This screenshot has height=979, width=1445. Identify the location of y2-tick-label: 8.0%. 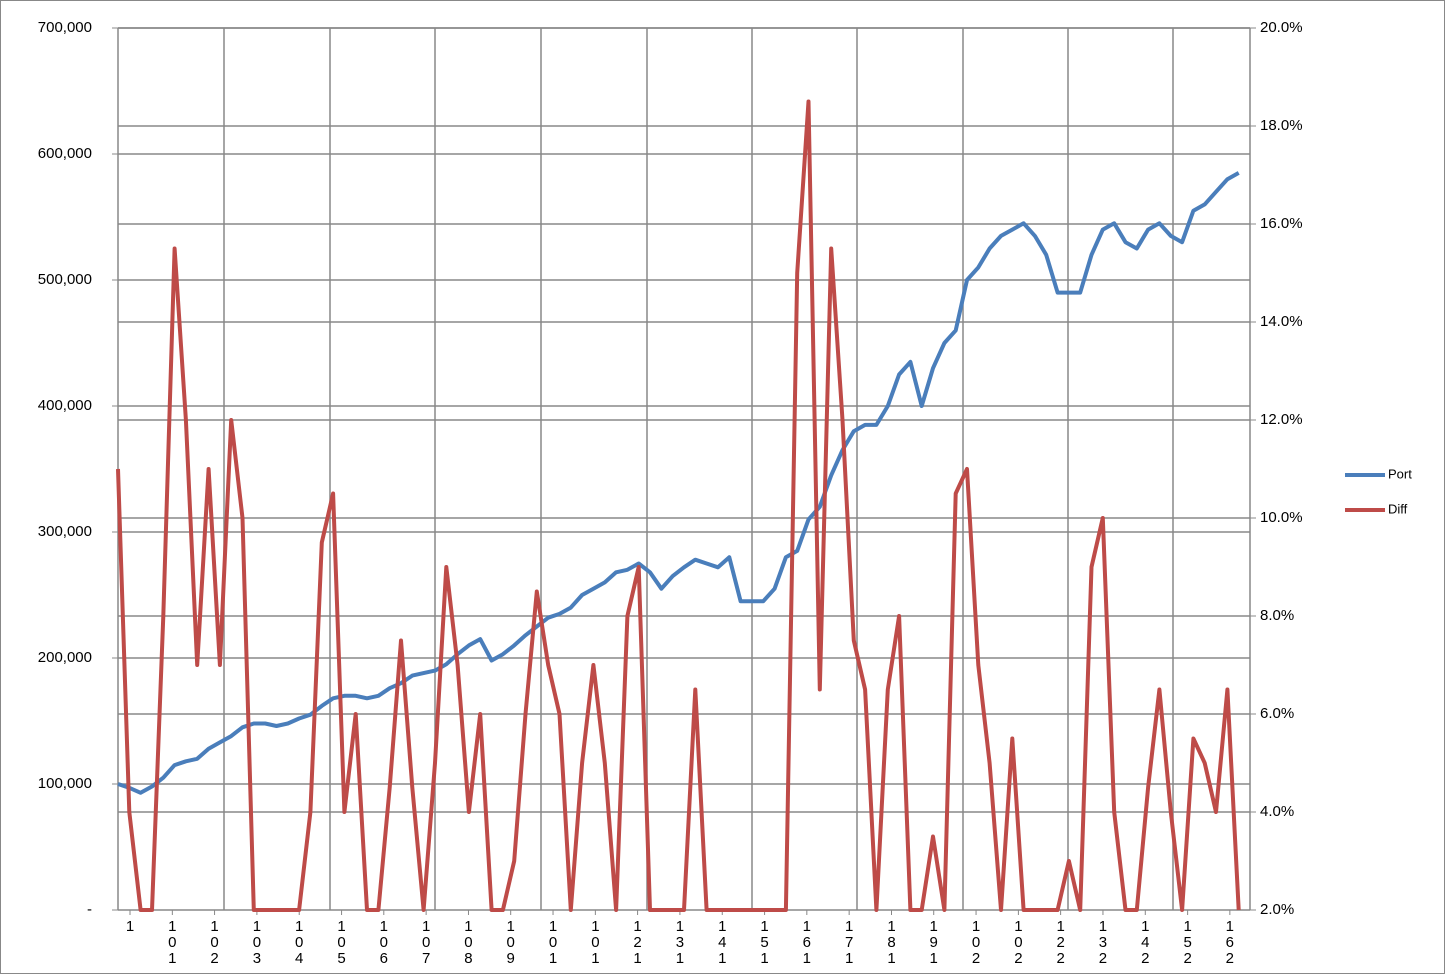
(1277, 615).